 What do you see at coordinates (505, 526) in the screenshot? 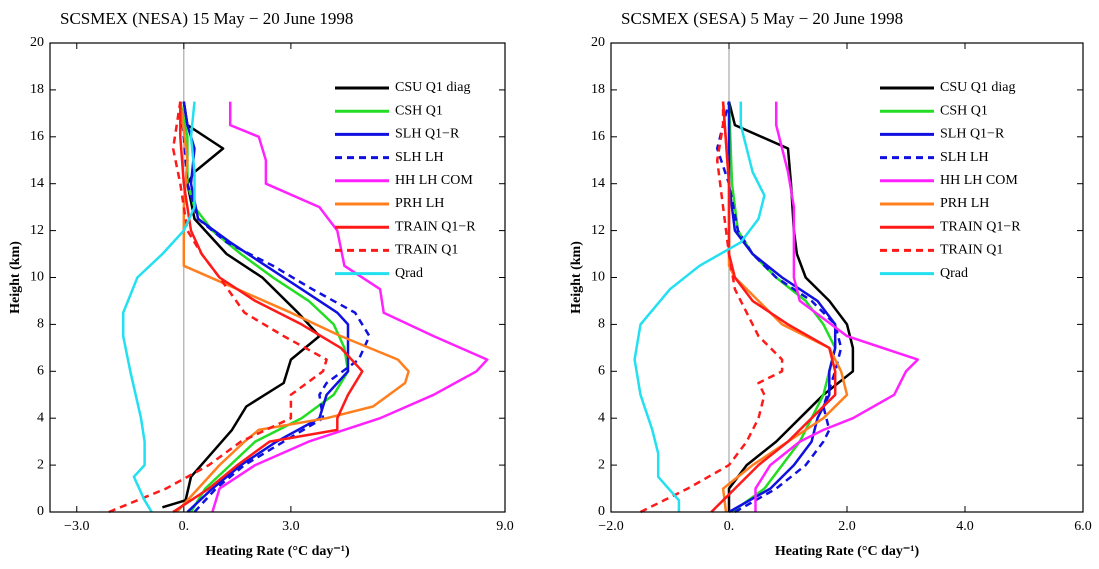
I see `x-tick-label: 9.0` at bounding box center [505, 526].